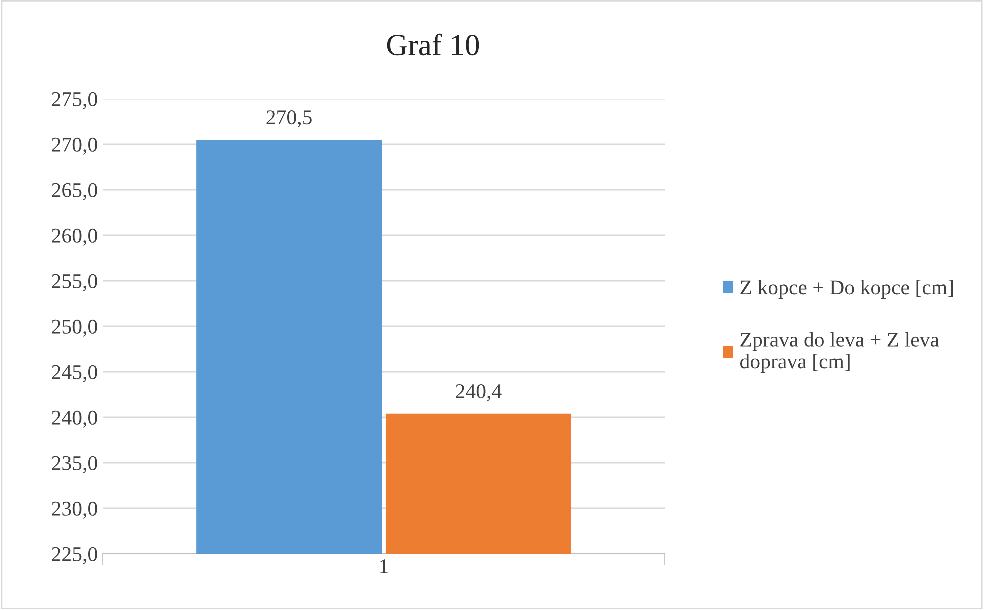  What do you see at coordinates (75, 465) in the screenshot?
I see `y-tick-label: 235,0` at bounding box center [75, 465].